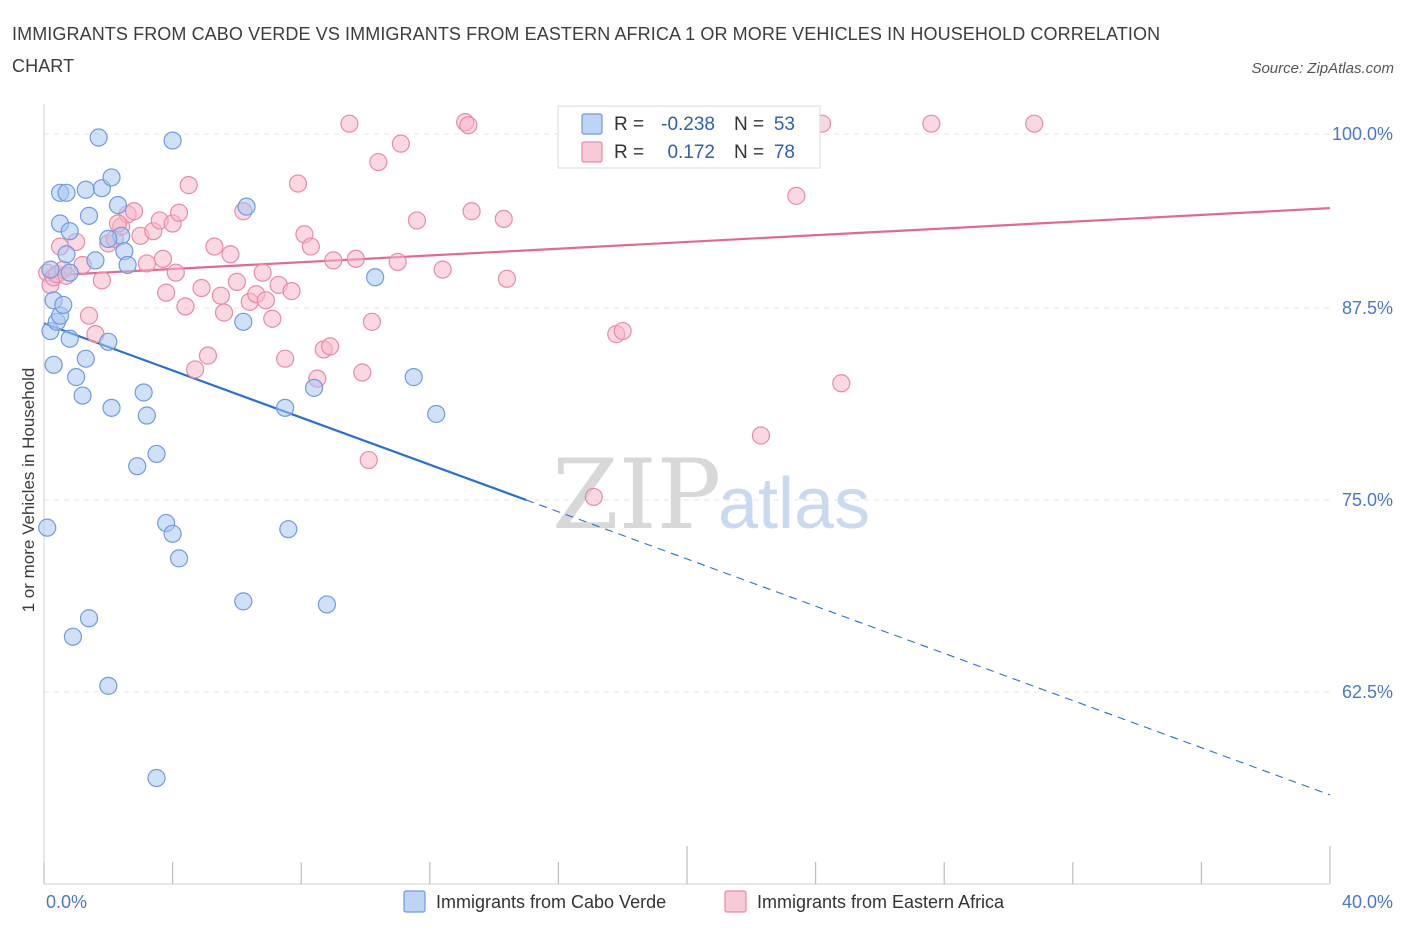  I want to click on legend-n-value: 53, so click(784, 124).